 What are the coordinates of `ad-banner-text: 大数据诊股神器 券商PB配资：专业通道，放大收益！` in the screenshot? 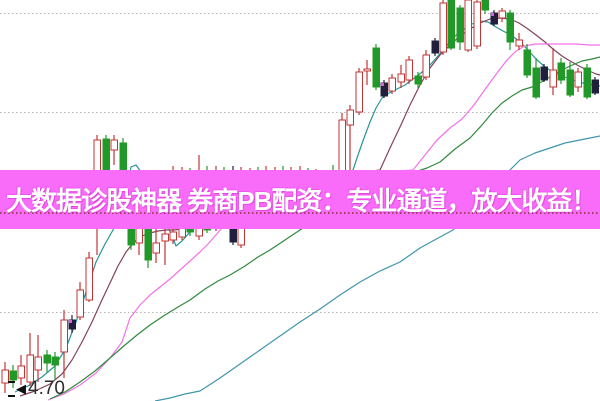 It's located at (301, 201).